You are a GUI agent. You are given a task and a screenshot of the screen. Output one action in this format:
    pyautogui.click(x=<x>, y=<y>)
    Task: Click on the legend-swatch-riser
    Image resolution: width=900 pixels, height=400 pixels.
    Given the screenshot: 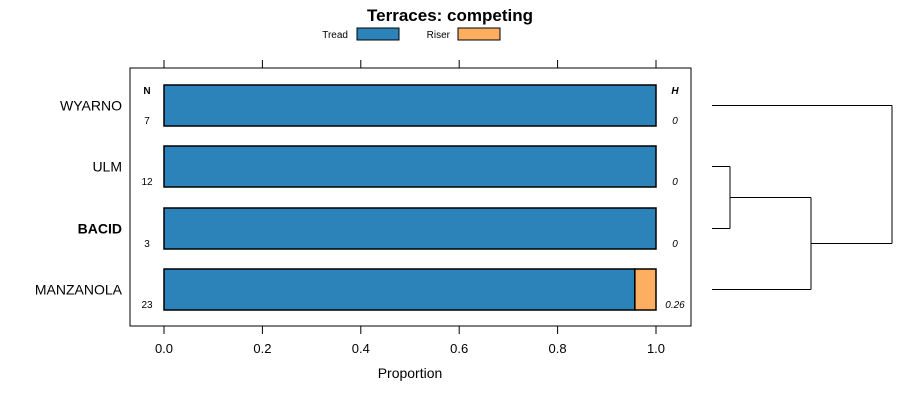 What is the action you would take?
    pyautogui.click(x=479, y=34)
    